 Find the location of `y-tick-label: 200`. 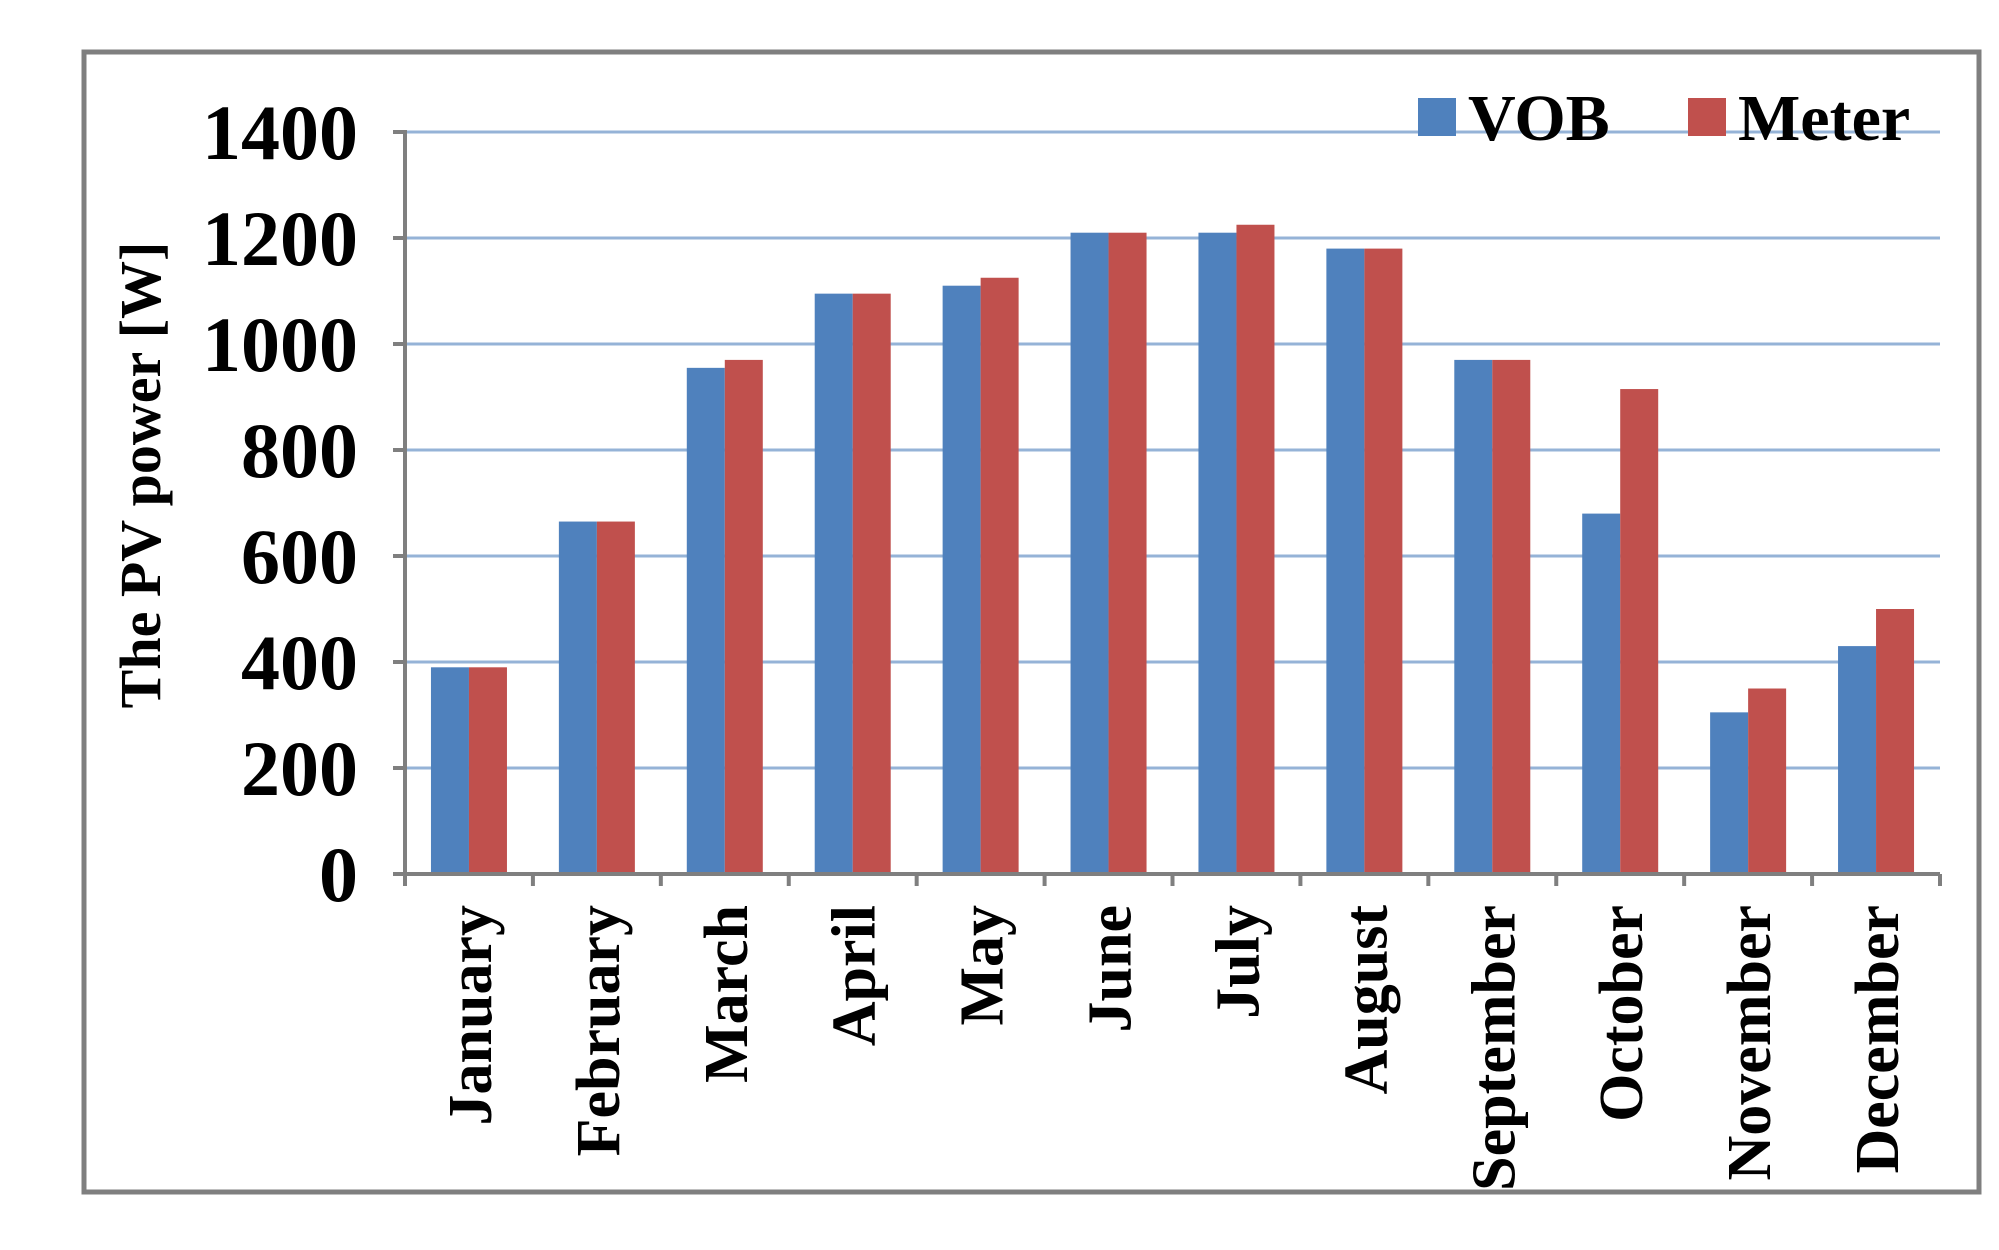

y-tick-label: 200 is located at coordinates (299, 768).